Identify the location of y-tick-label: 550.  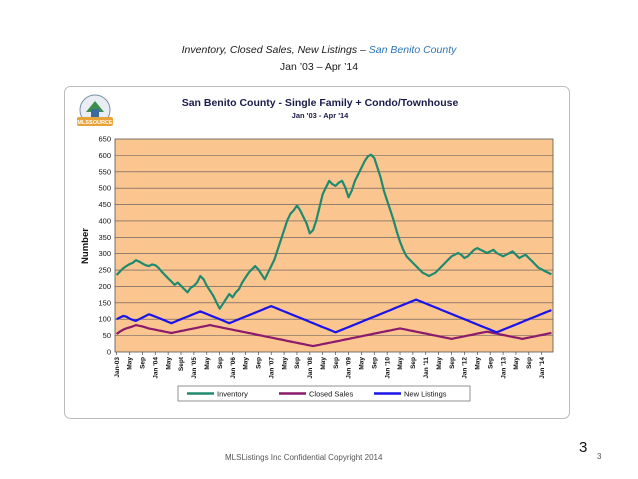
(104, 171).